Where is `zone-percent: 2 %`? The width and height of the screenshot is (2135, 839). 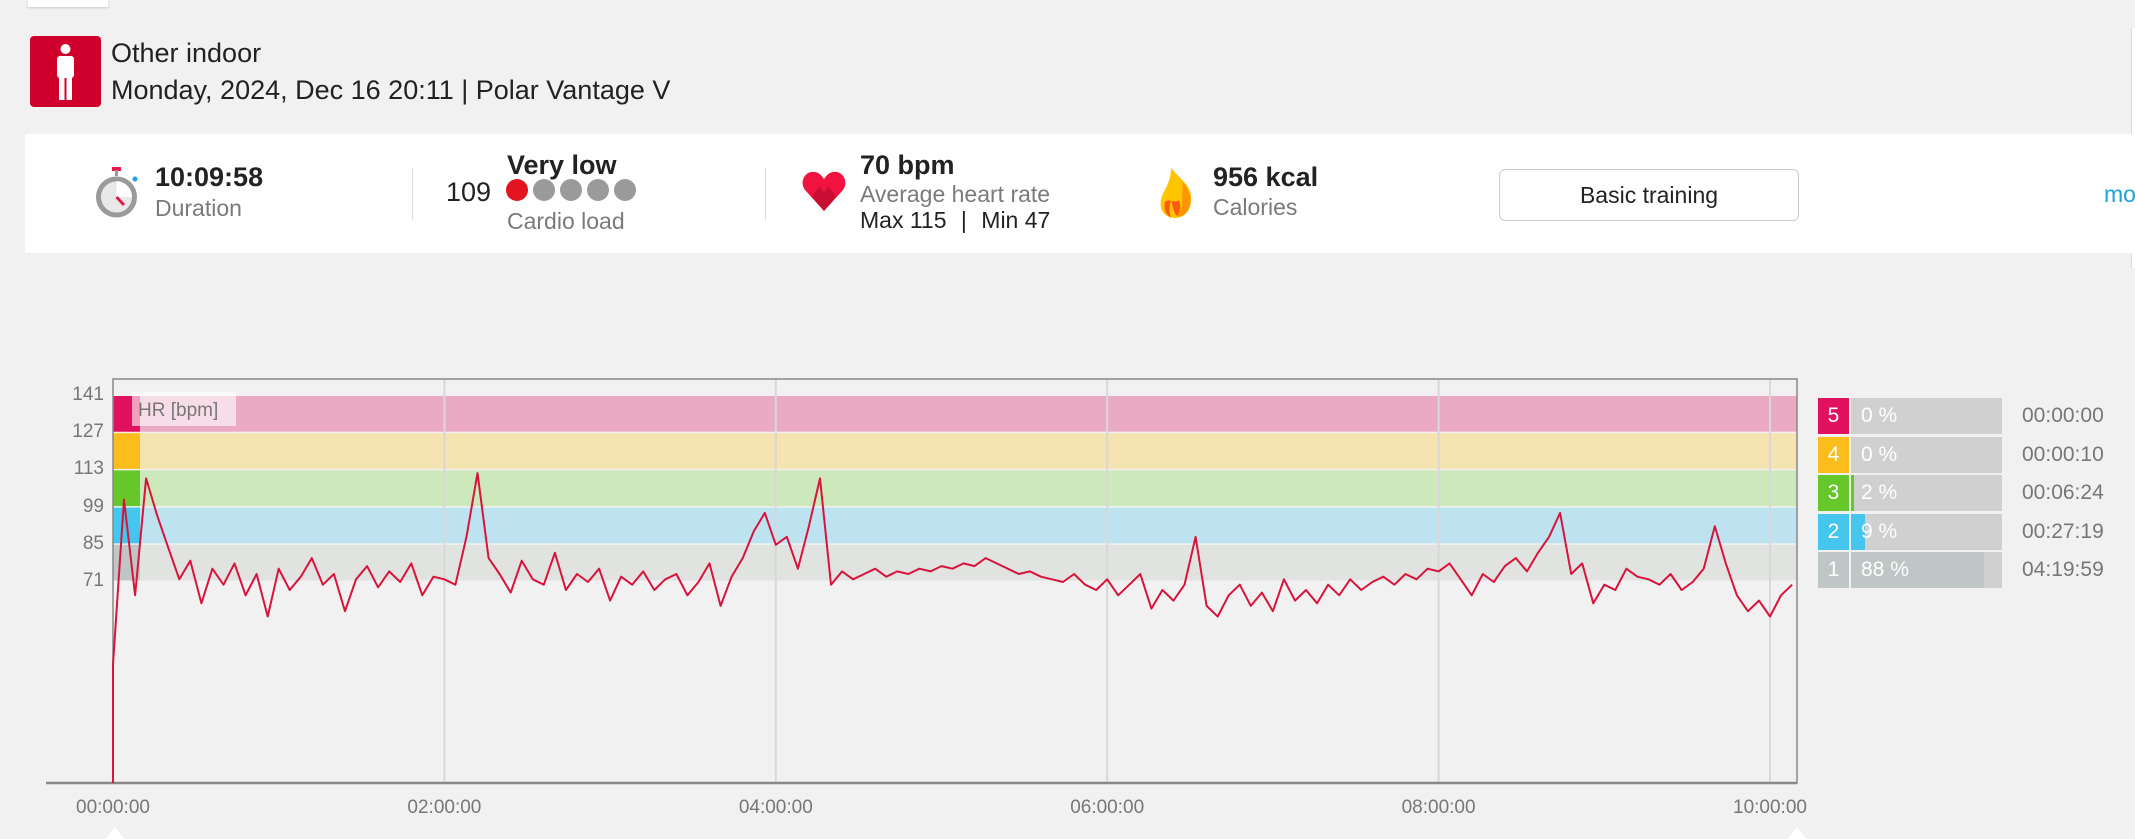
zone-percent: 2 % is located at coordinates (1879, 492).